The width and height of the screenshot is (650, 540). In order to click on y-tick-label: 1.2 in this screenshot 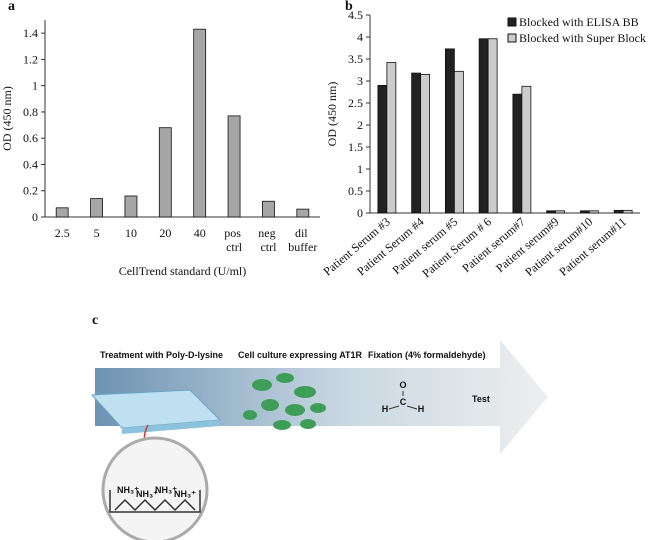, I will do `click(30, 59)`.